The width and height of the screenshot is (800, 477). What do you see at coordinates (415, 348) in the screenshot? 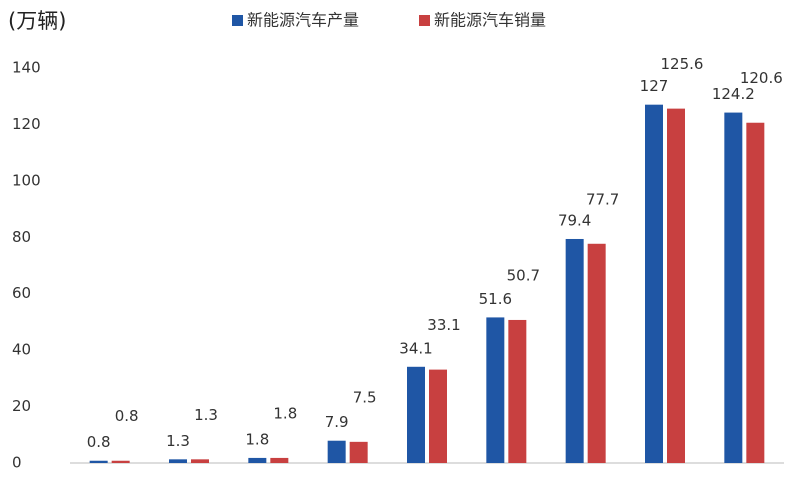
I see `value-label: 34.1` at bounding box center [415, 348].